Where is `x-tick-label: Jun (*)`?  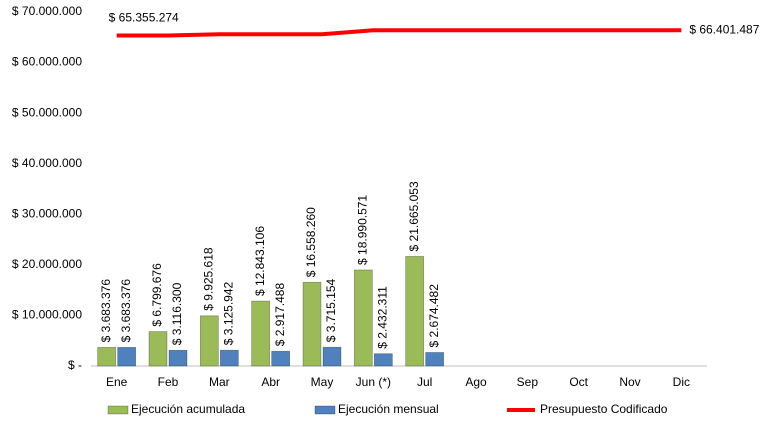
x-tick-label: Jun (*) is located at coordinates (373, 382).